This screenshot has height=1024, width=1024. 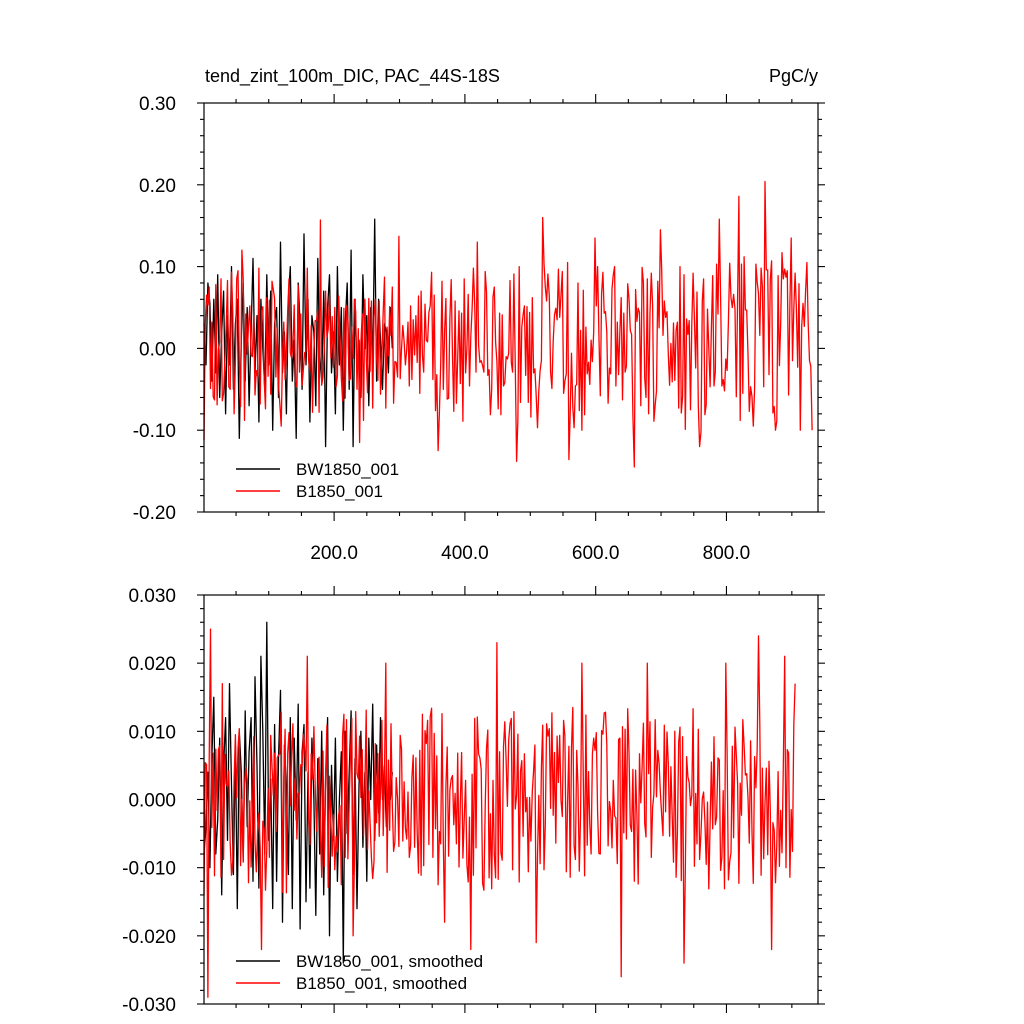 What do you see at coordinates (727, 553) in the screenshot?
I see `top-x-tick-label: 800.0` at bounding box center [727, 553].